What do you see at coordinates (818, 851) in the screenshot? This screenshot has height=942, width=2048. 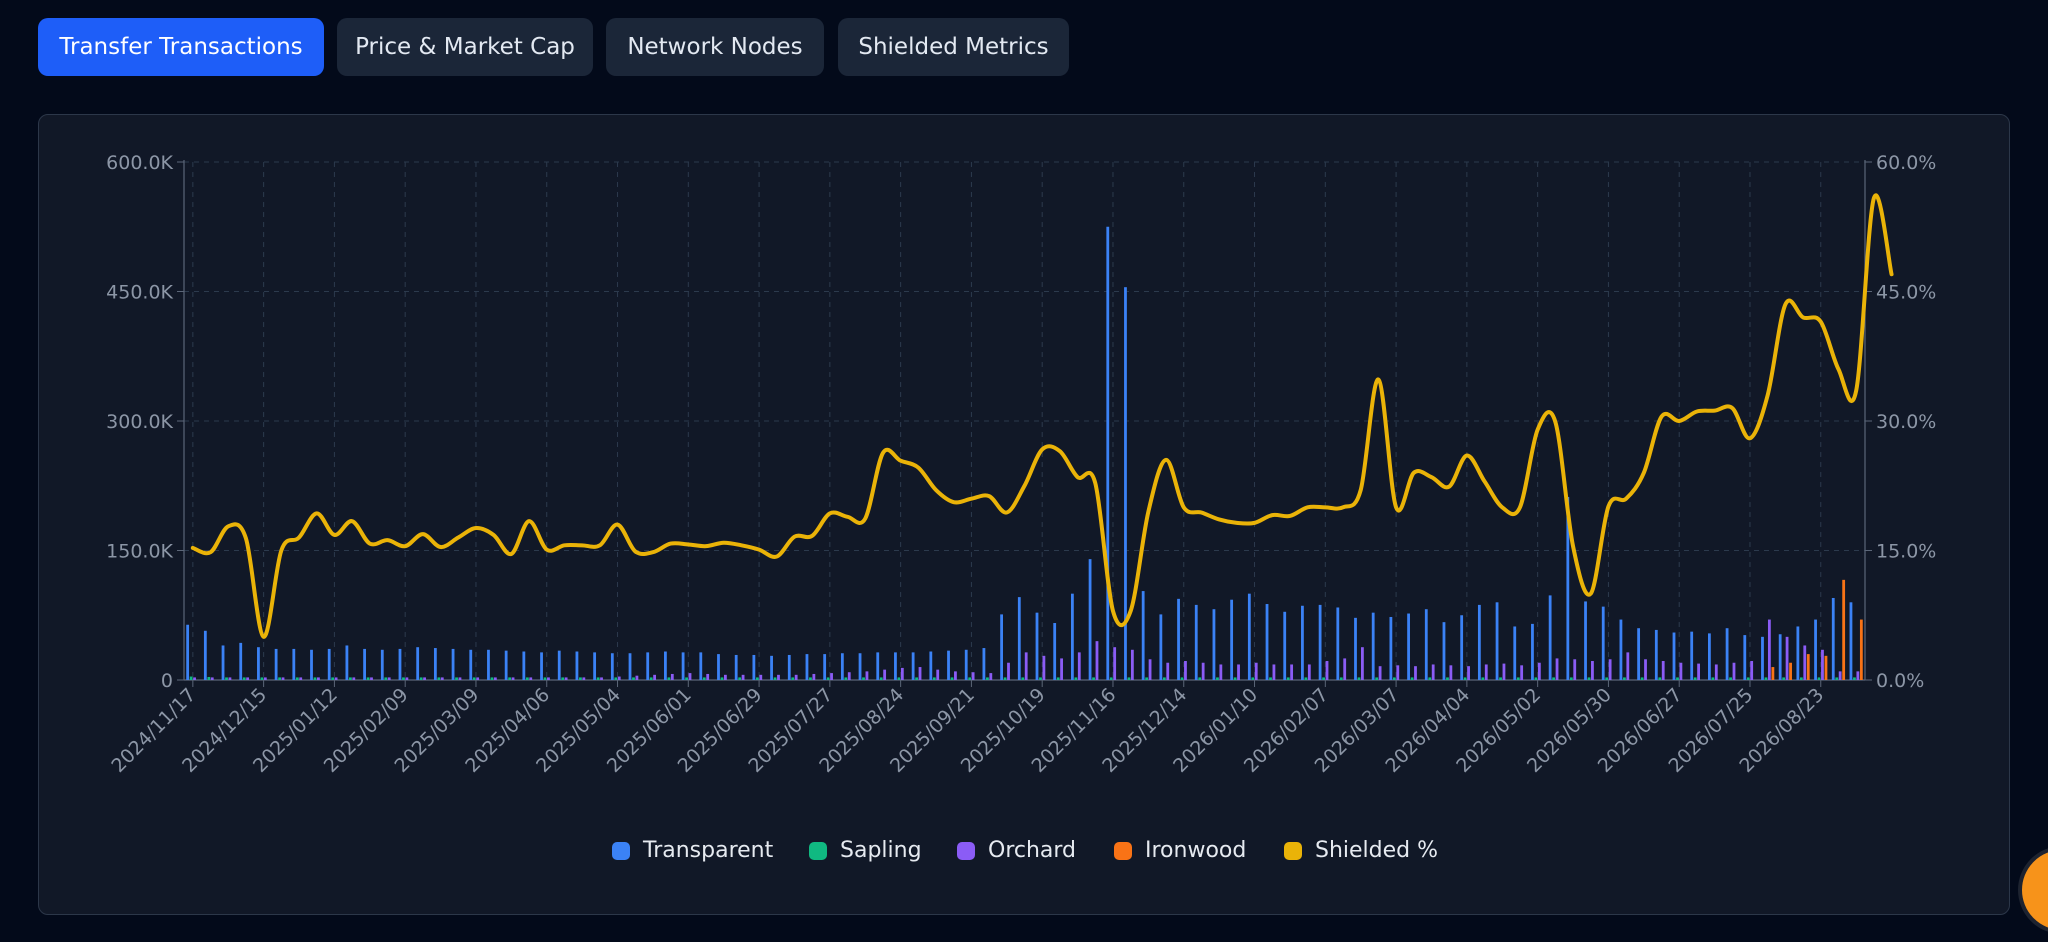 I see `sapling-swatch-icon` at bounding box center [818, 851].